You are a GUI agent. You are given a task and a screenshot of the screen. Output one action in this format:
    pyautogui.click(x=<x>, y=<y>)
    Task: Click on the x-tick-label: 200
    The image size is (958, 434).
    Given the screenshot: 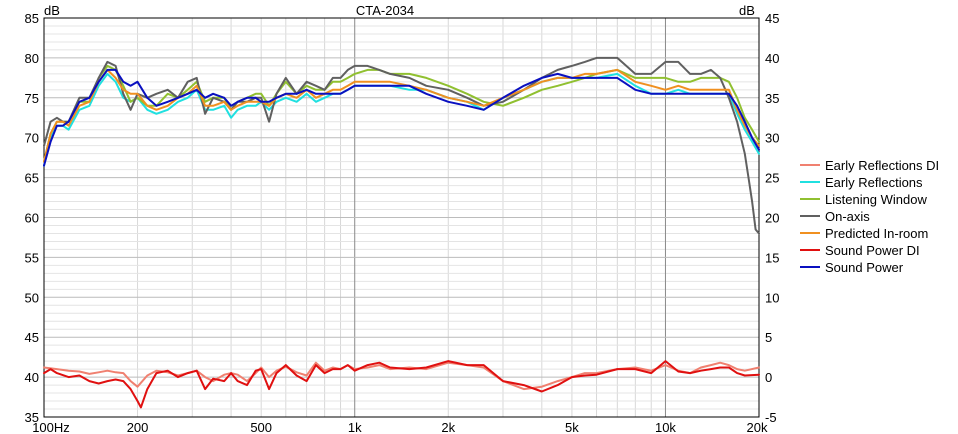 What is the action you would take?
    pyautogui.click(x=138, y=427)
    